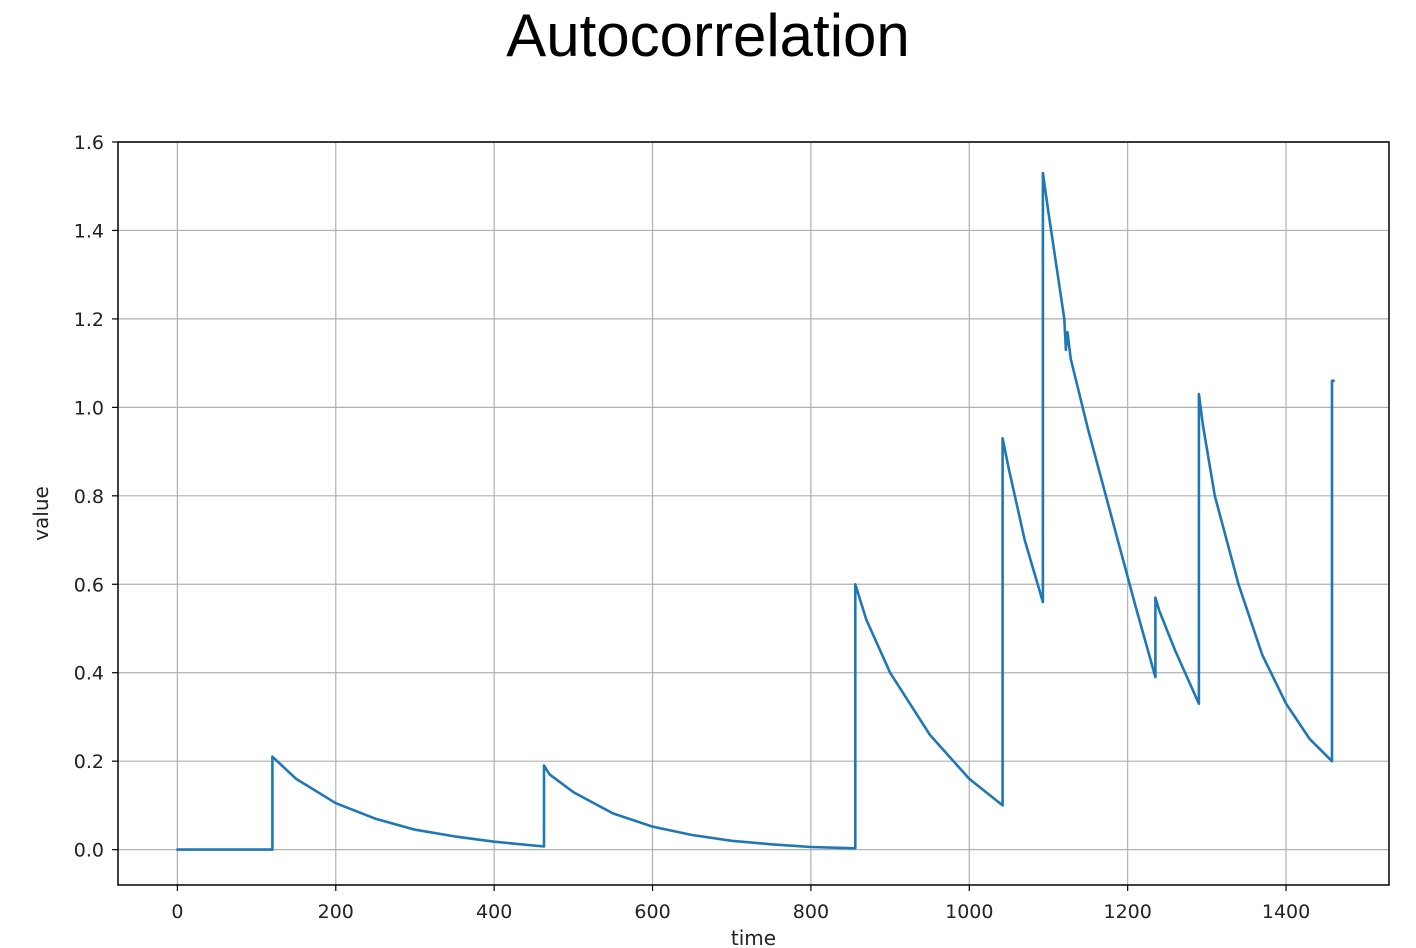 Image resolution: width=1416 pixels, height=948 pixels. What do you see at coordinates (89, 143) in the screenshot?
I see `y-tick-label: 1.6` at bounding box center [89, 143].